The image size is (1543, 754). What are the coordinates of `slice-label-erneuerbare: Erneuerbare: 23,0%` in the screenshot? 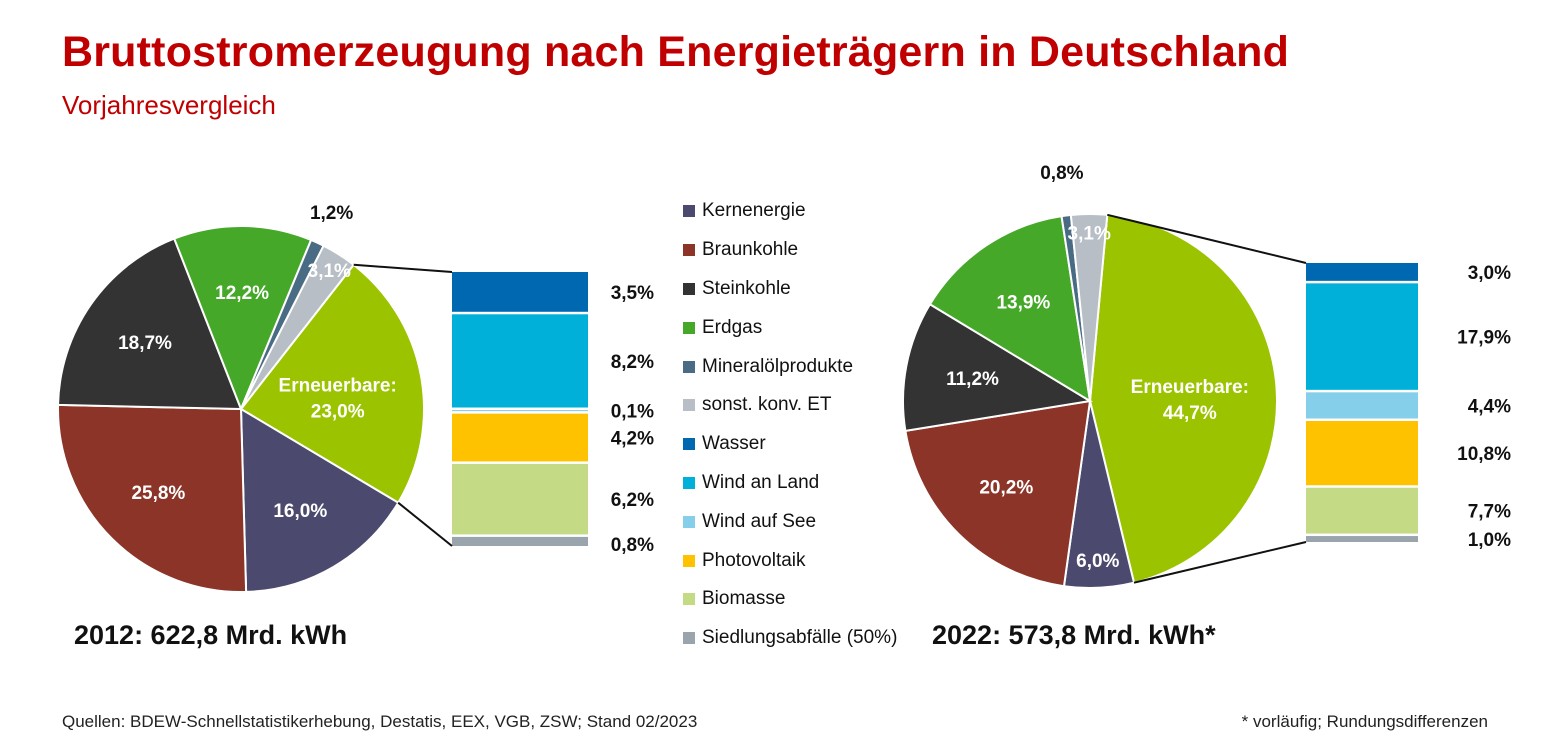 It's located at (338, 399).